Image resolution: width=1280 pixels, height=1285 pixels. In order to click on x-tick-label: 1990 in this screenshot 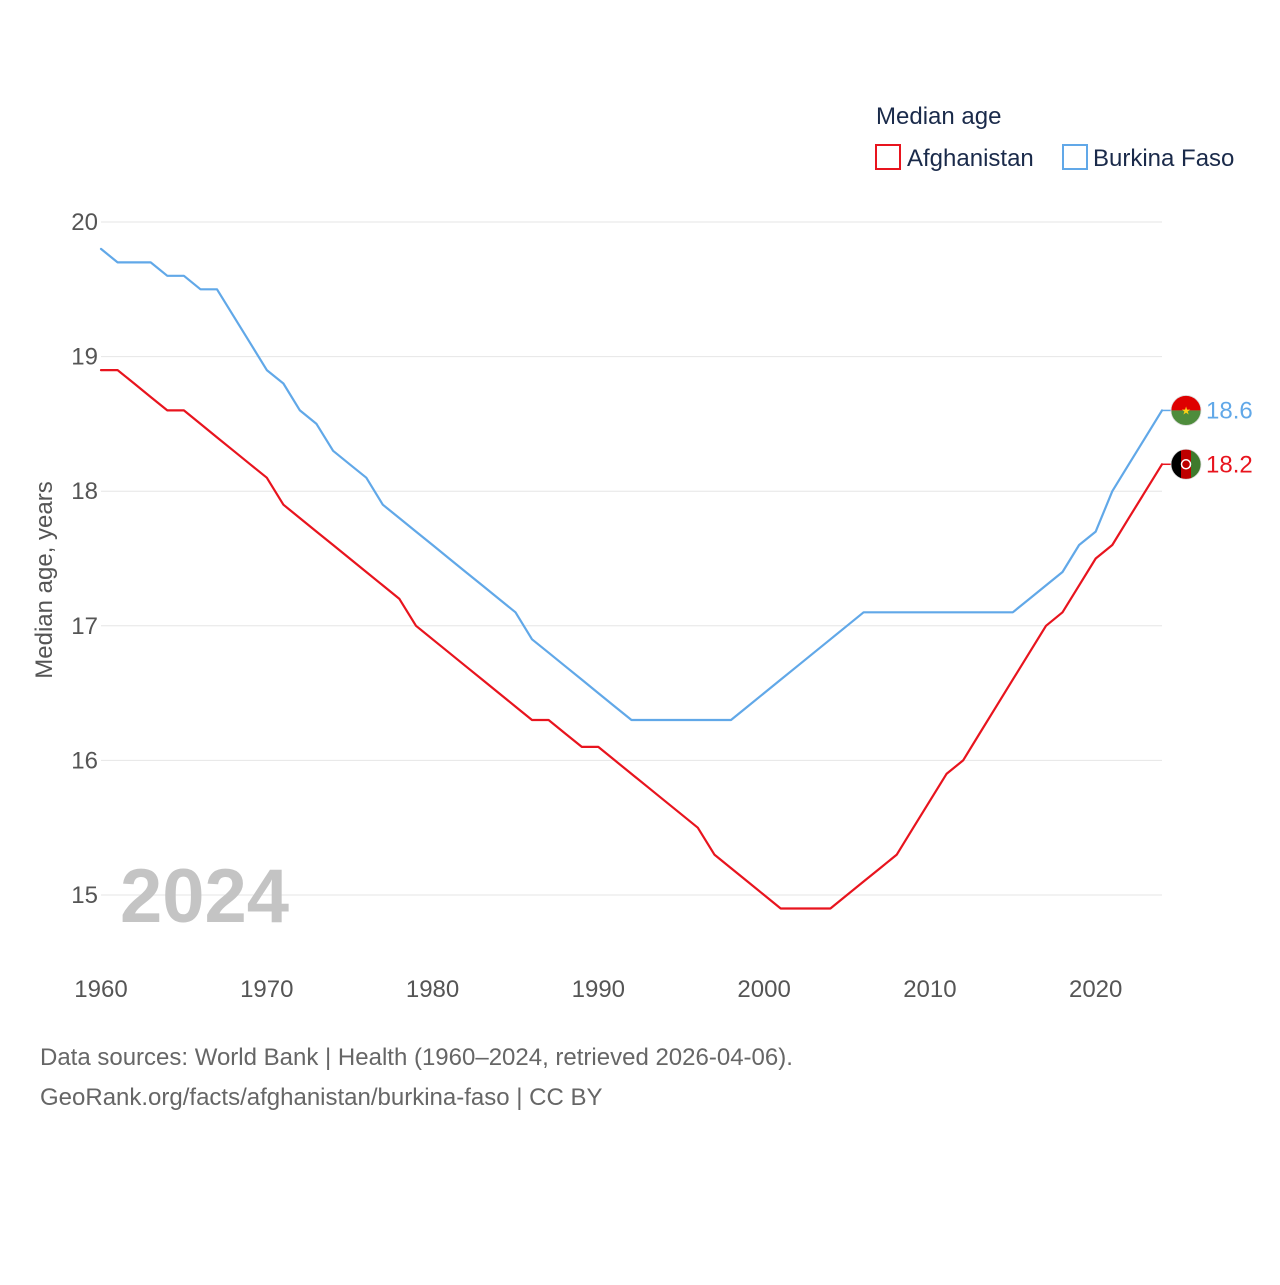, I will do `click(598, 989)`.